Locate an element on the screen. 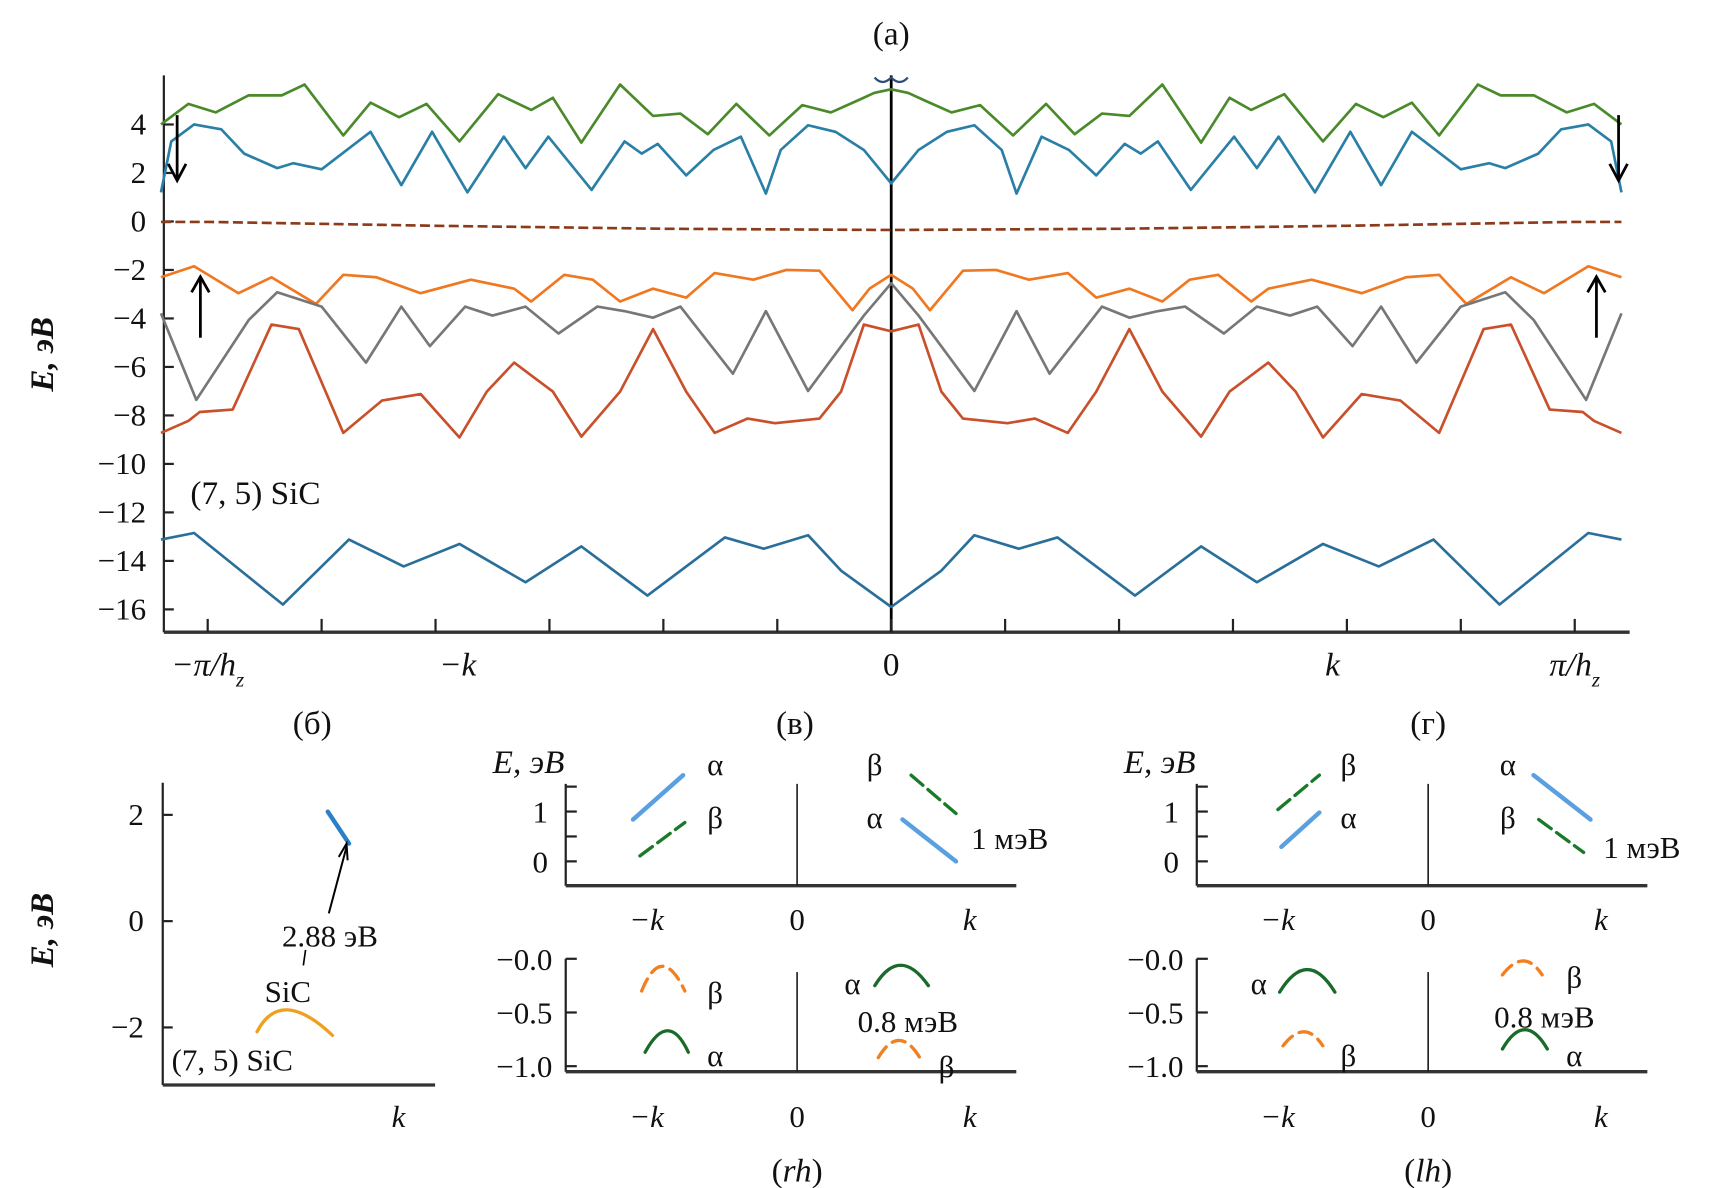 This screenshot has height=1188, width=1716. sic-annotation: SiC is located at coordinates (288, 991).